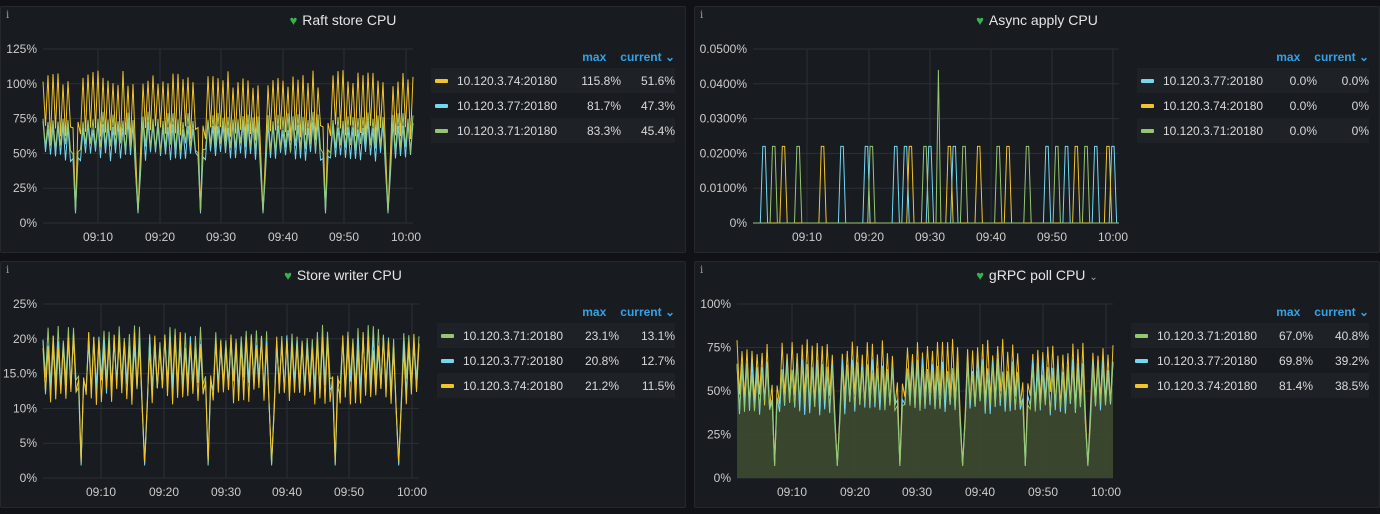 This screenshot has height=514, width=1380. Describe the element at coordinates (724, 84) in the screenshot. I see `y-tick-label: 0.0400%` at that location.